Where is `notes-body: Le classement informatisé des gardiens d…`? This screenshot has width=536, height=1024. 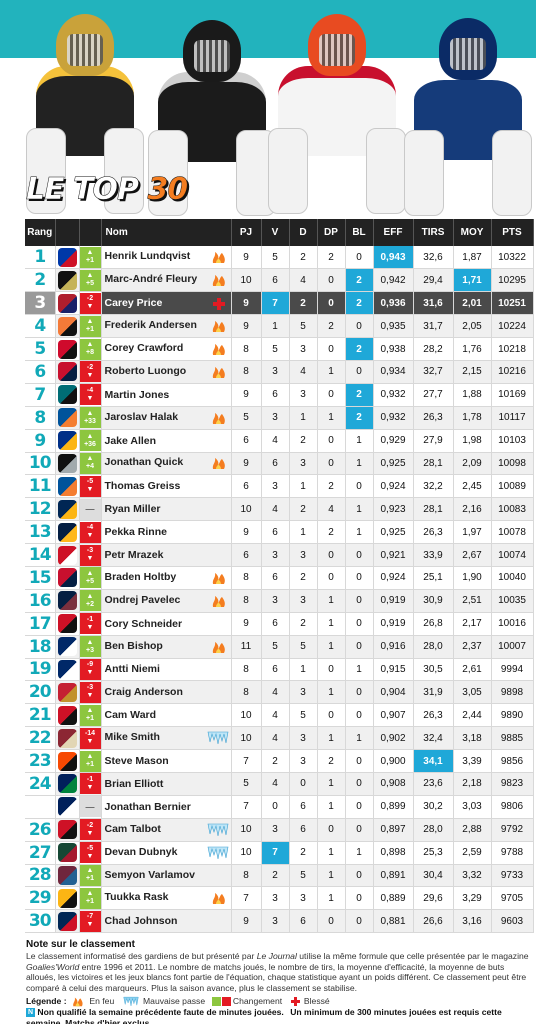 notes-body: Le classement informatisé des gardiens d… is located at coordinates (277, 972).